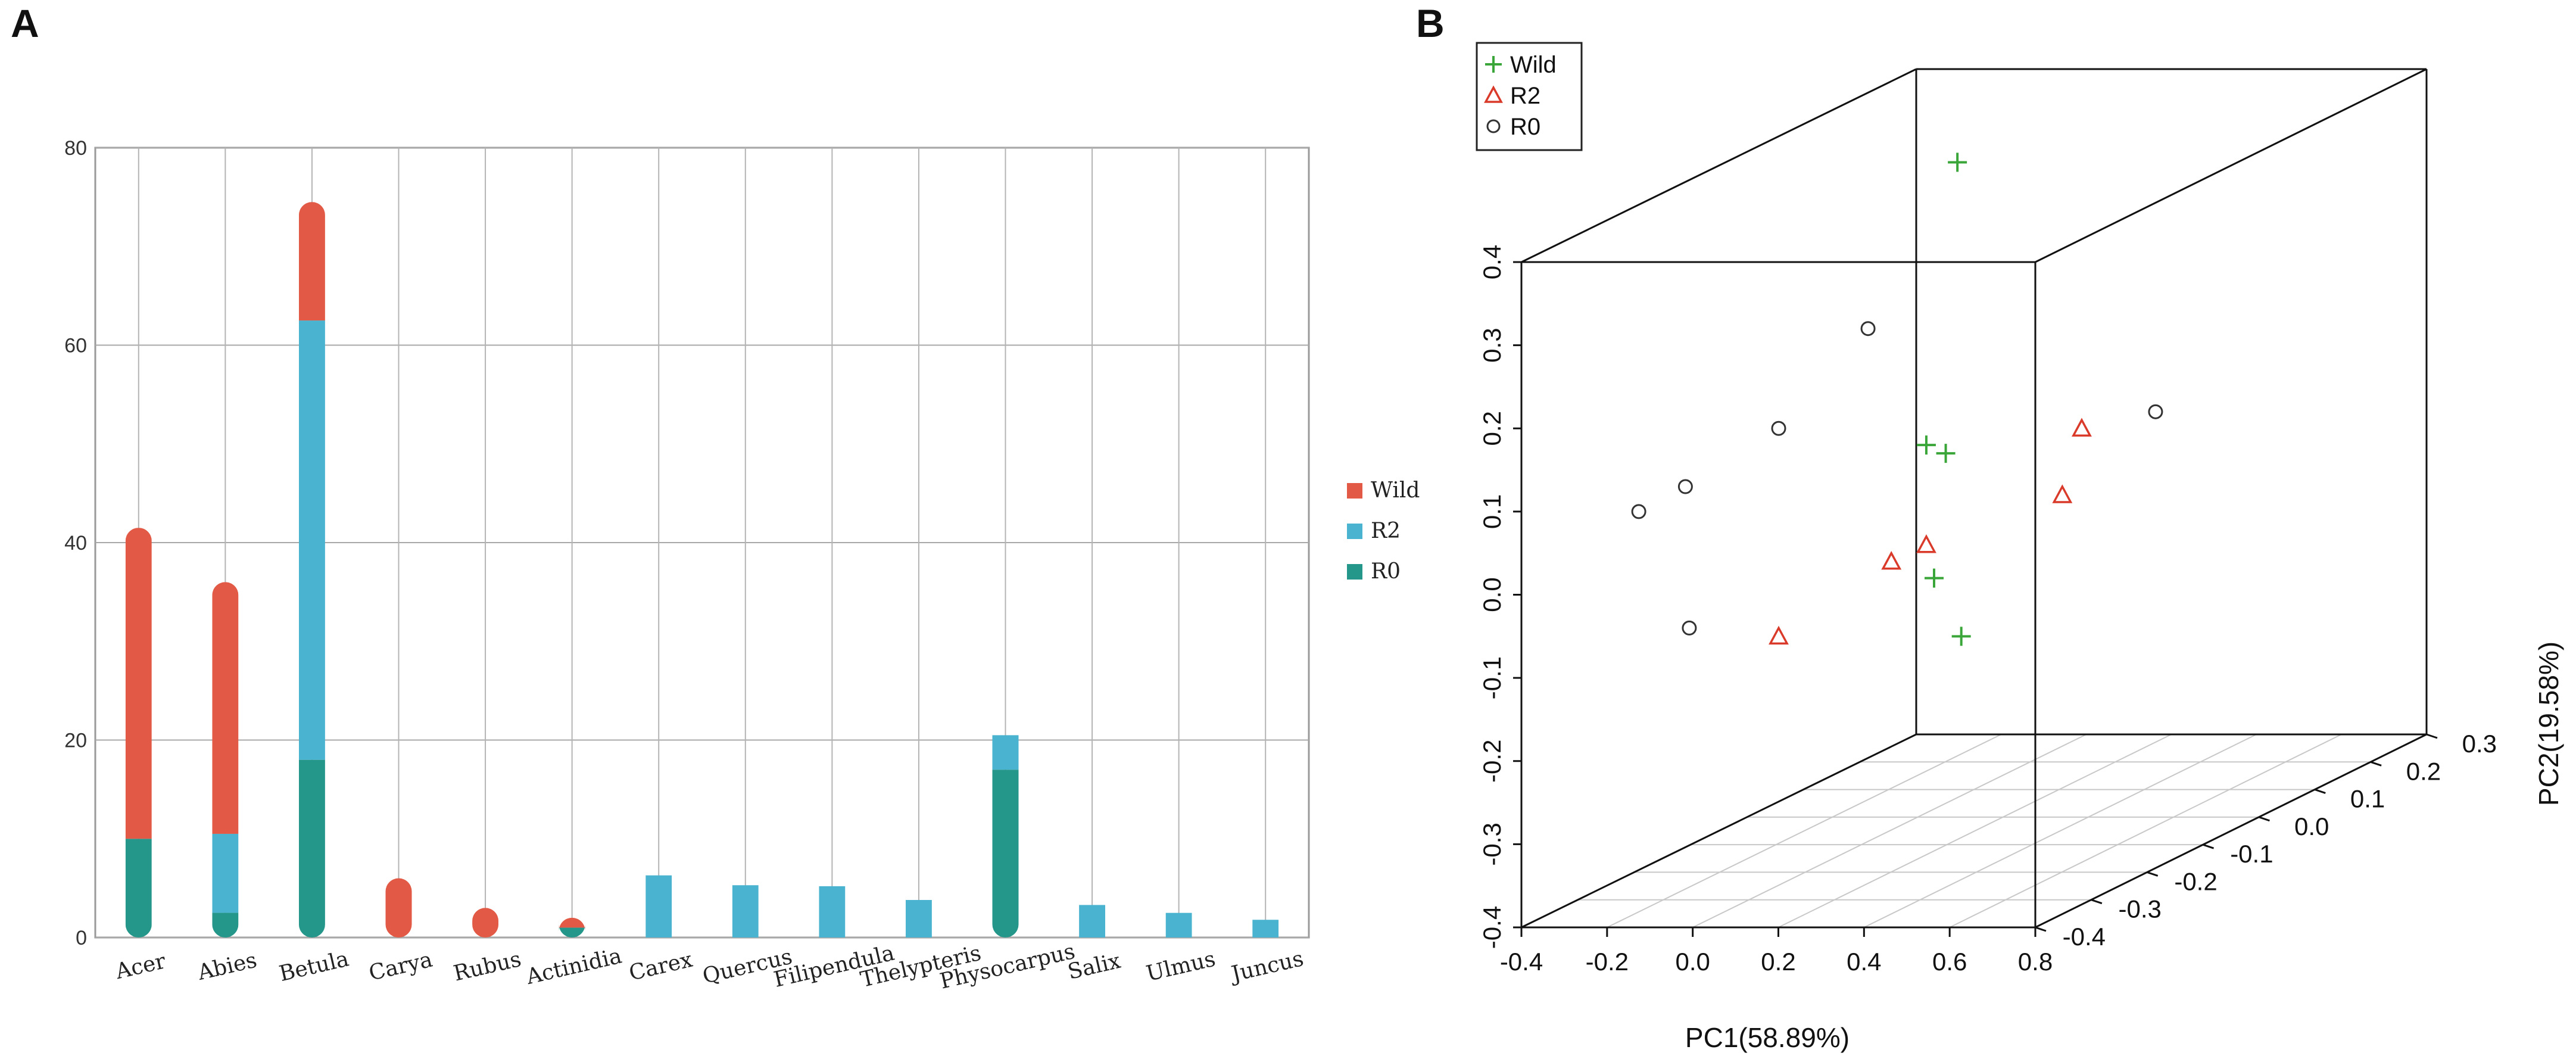  Describe the element at coordinates (75, 741) in the screenshot. I see `y-tick-label: 20` at that location.